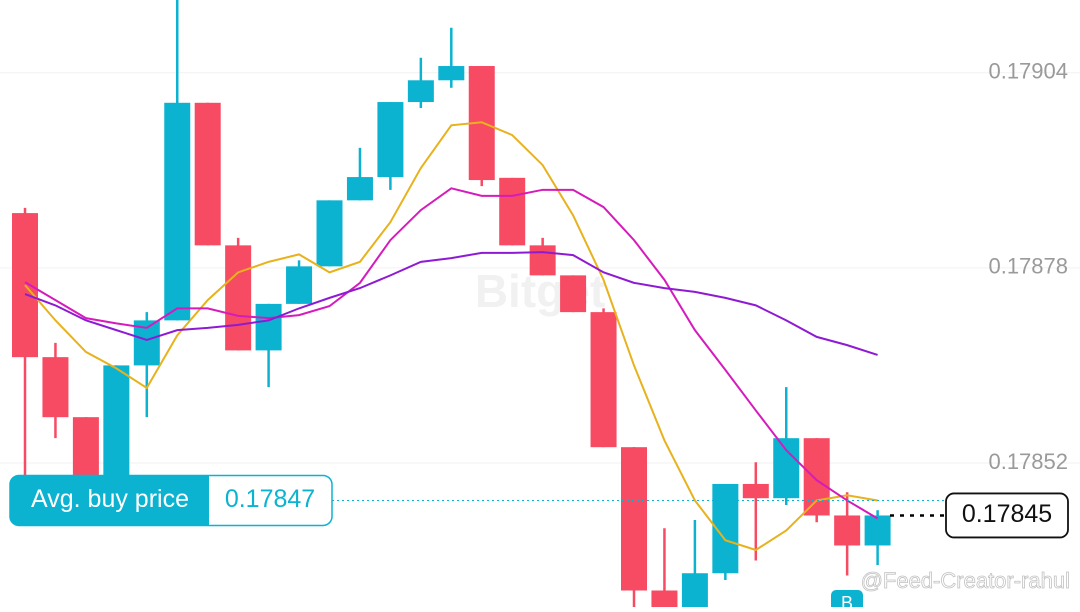  What do you see at coordinates (1028, 71) in the screenshot?
I see `y-tick-label: 0.17904` at bounding box center [1028, 71].